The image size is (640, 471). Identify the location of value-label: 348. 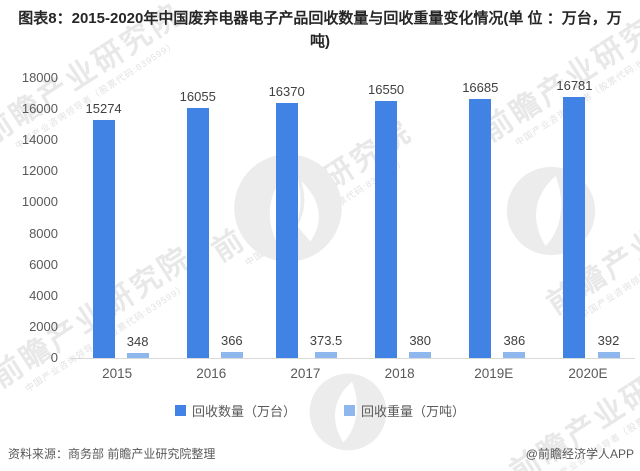
(137, 341).